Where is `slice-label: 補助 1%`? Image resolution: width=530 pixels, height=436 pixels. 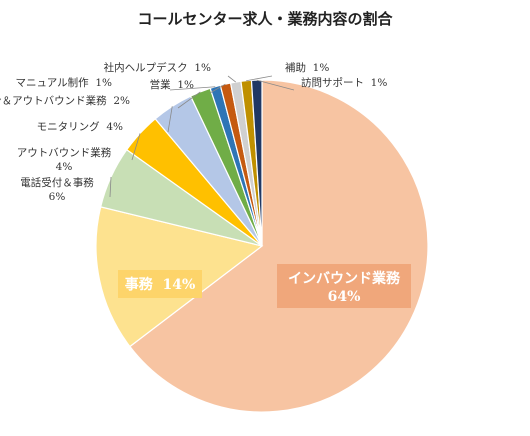
slice-label: 補助 1% is located at coordinates (307, 67).